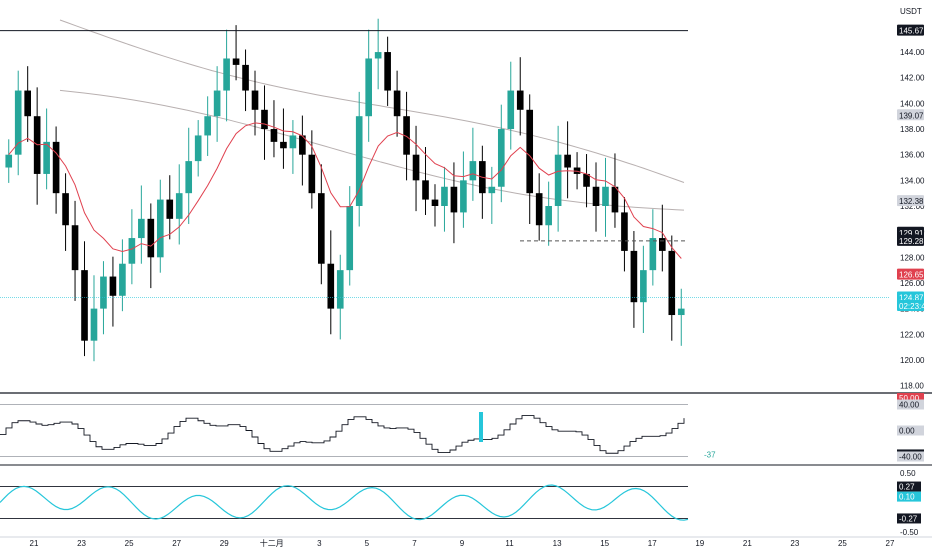  I want to click on price-tick-label: 126.00, so click(912, 283).